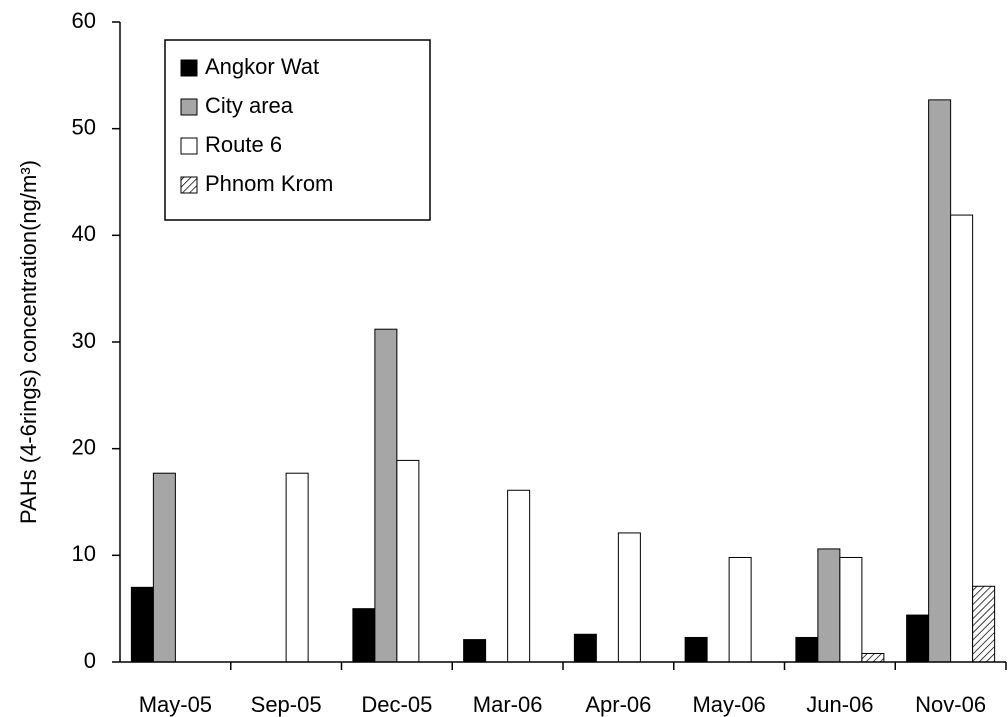 Image resolution: width=1008 pixels, height=717 pixels. I want to click on x-tick-label: May-05, so click(175, 704).